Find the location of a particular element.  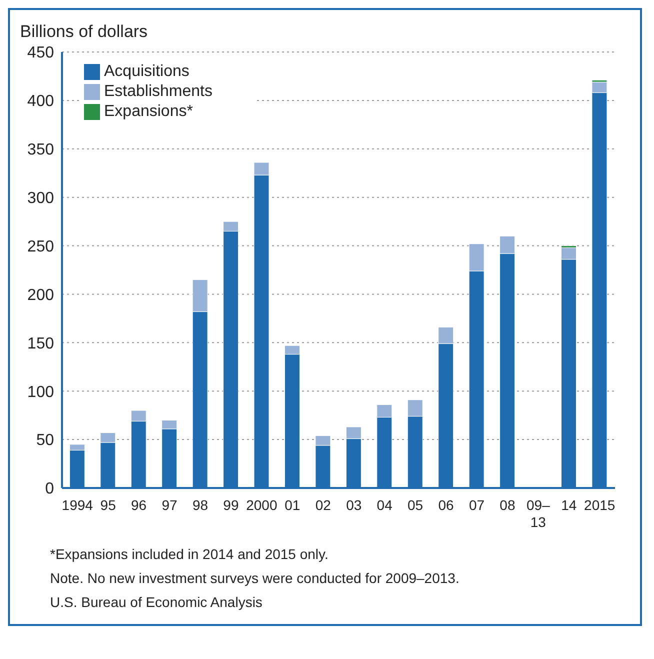

y-tick-label: 450 is located at coordinates (40, 53).